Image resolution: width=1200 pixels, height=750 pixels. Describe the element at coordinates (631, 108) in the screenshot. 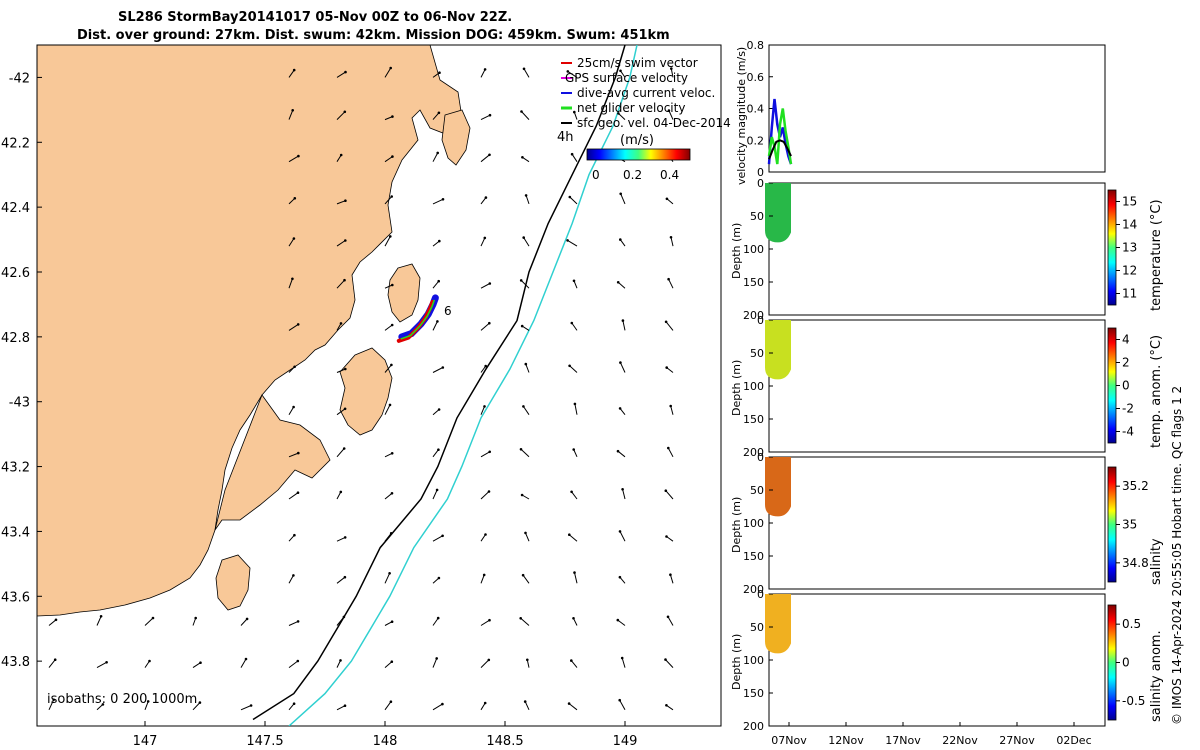

I see `legend-net-label: net glider velocity` at that location.